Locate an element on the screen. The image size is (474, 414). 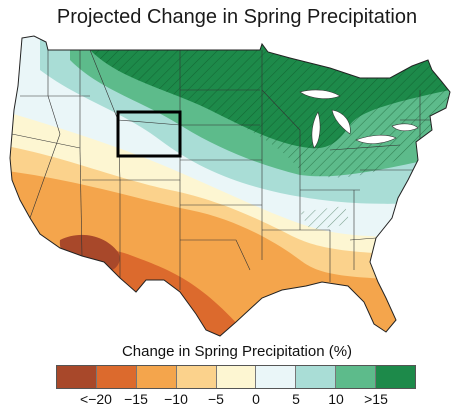
legend-tick-label: 5 is located at coordinates (296, 399).